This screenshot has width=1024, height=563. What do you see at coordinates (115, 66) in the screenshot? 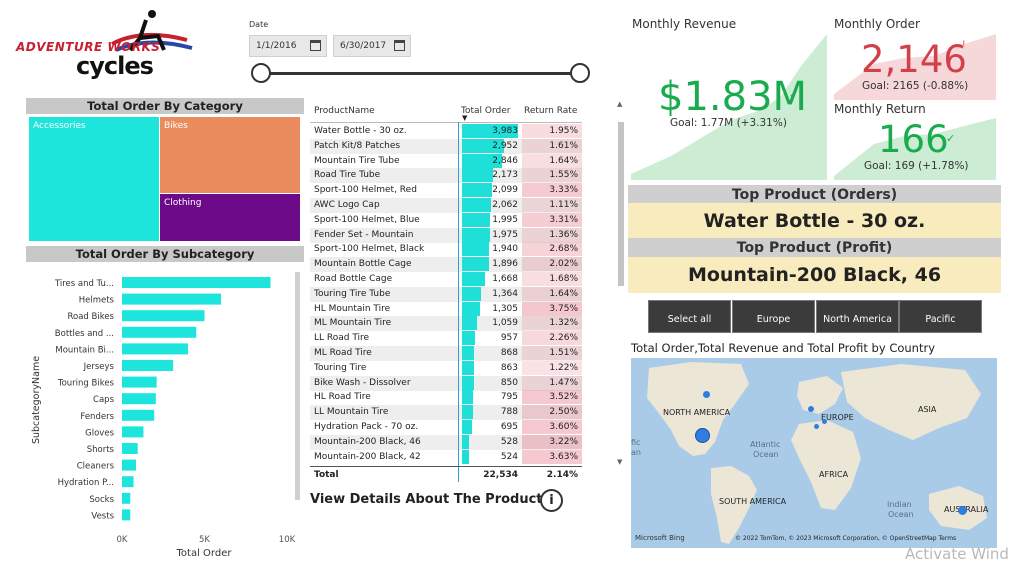
I see `logo-text-cycles: cycles` at bounding box center [115, 66].